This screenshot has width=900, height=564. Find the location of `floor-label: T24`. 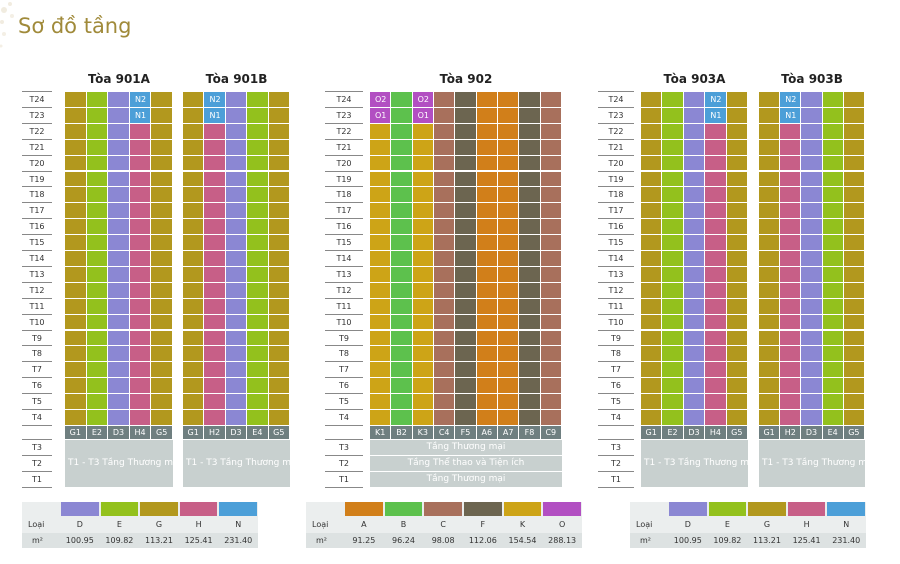

floor-label: T24 is located at coordinates (37, 99).